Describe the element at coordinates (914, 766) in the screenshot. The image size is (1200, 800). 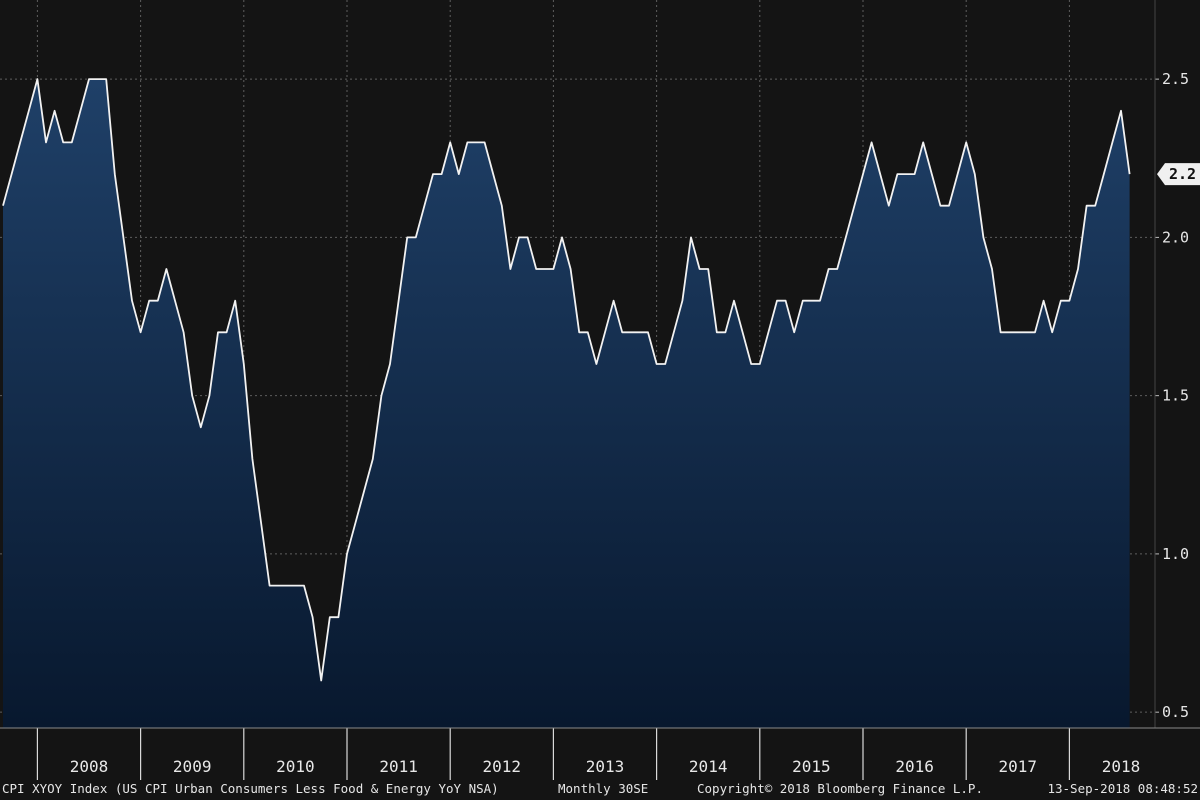
I see `x-tick-label: 2016` at that location.